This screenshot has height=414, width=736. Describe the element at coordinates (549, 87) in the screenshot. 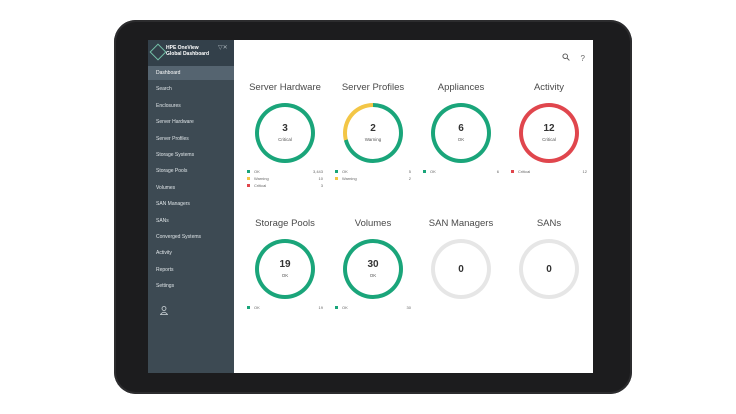

I see `tile-title: Activity` at that location.